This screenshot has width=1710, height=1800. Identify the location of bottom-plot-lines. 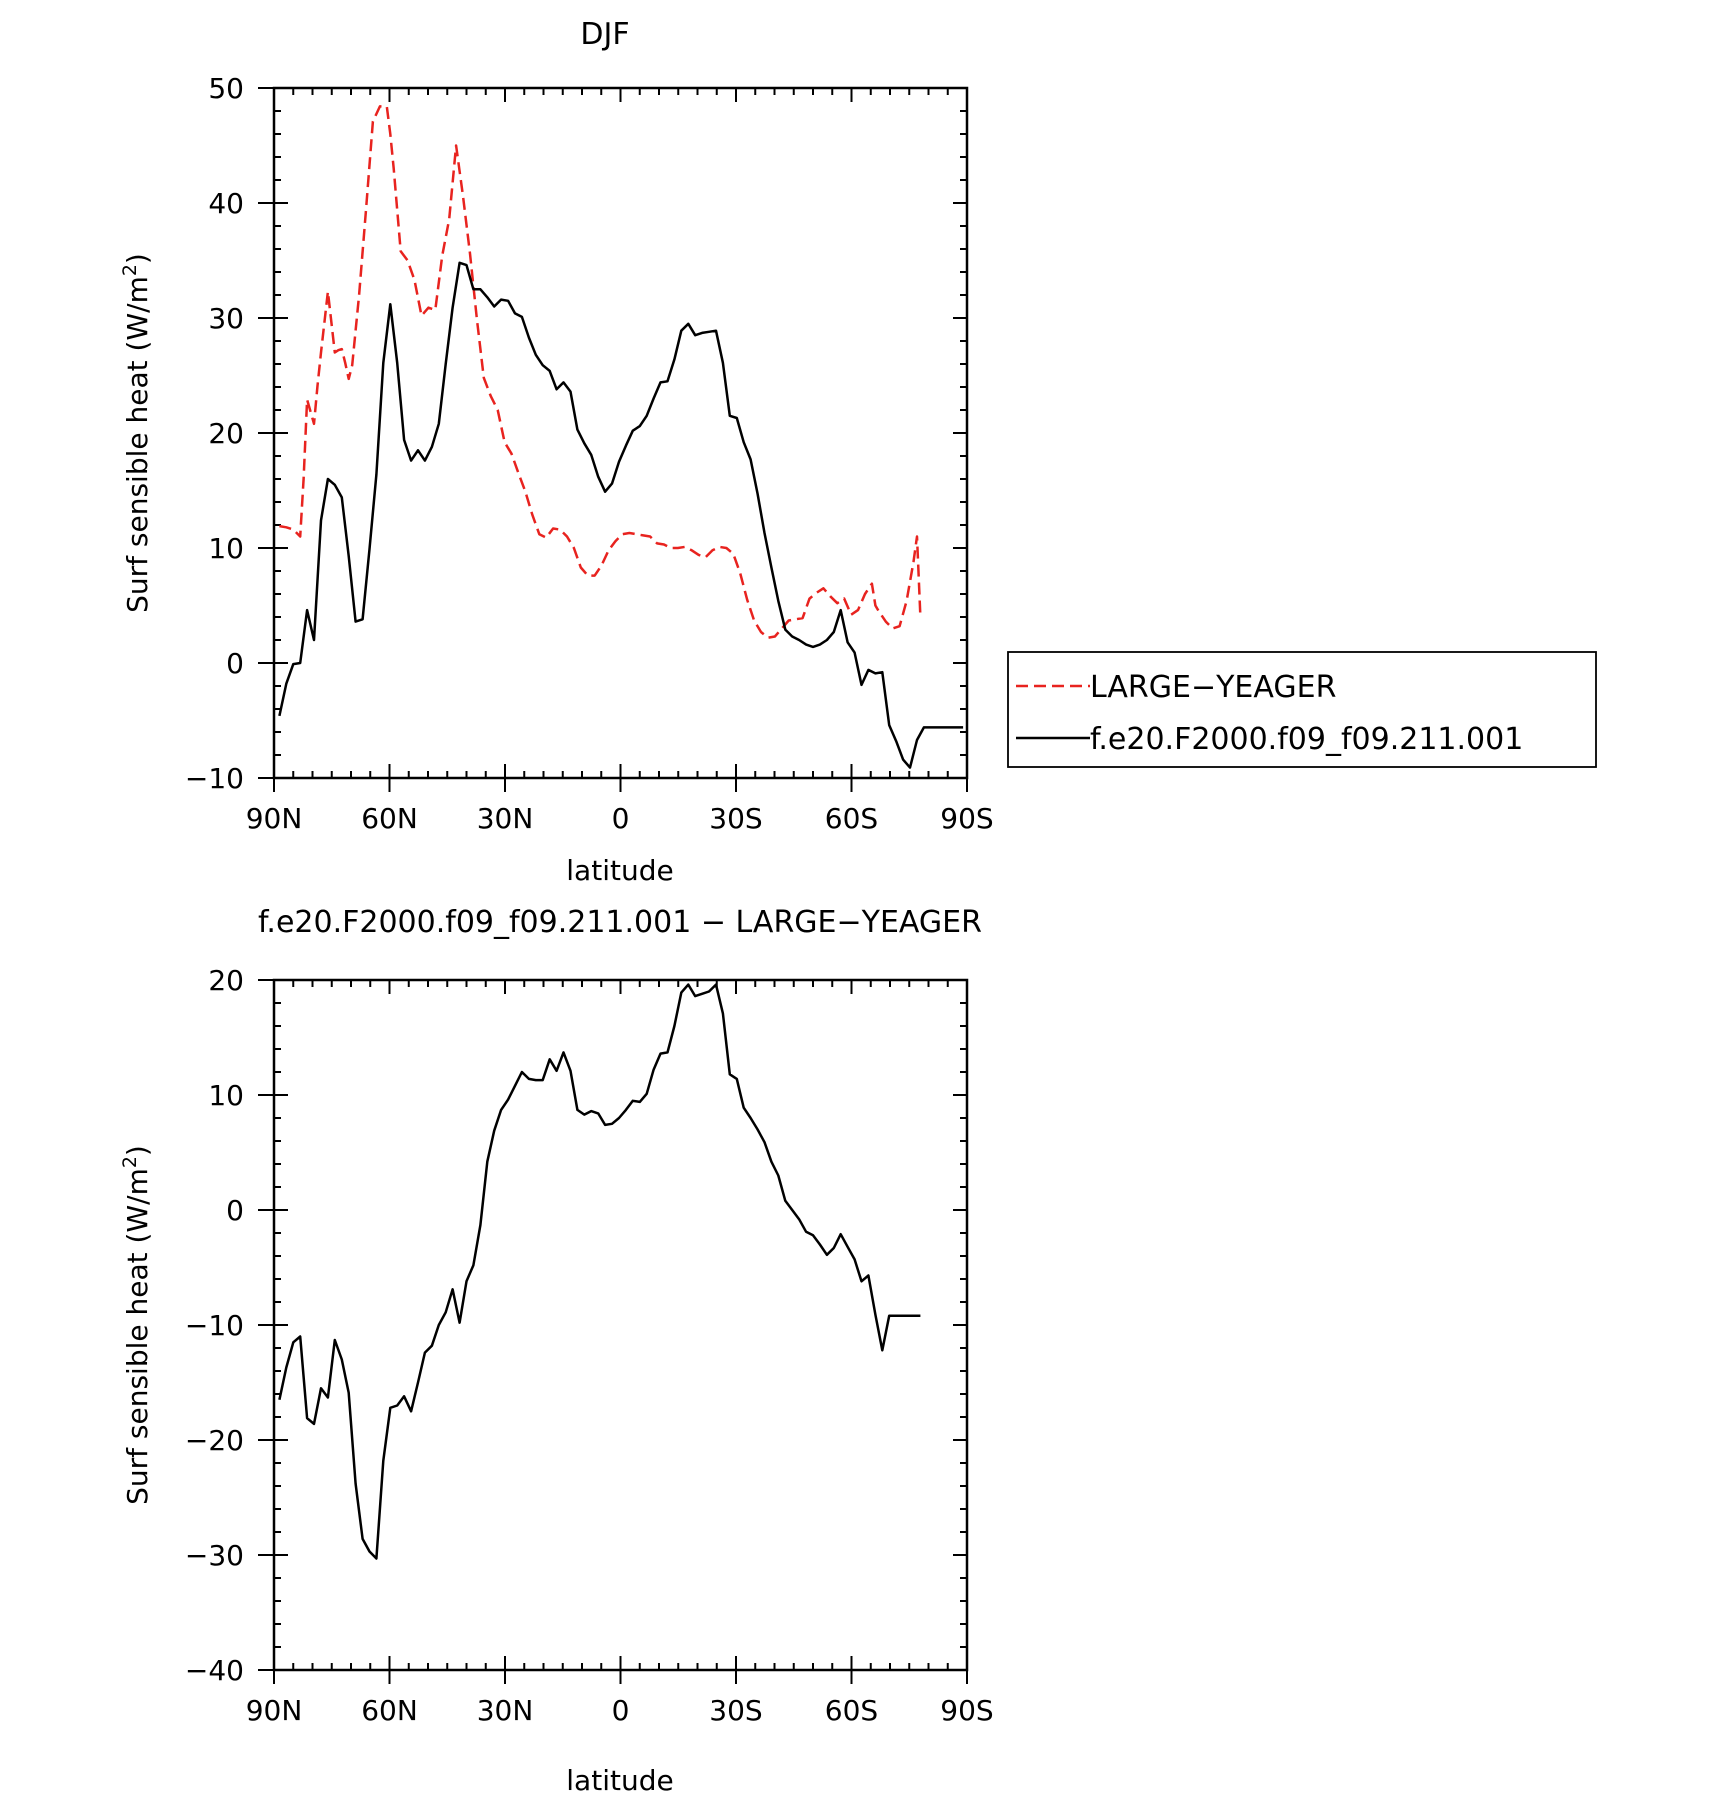
(599, 1271).